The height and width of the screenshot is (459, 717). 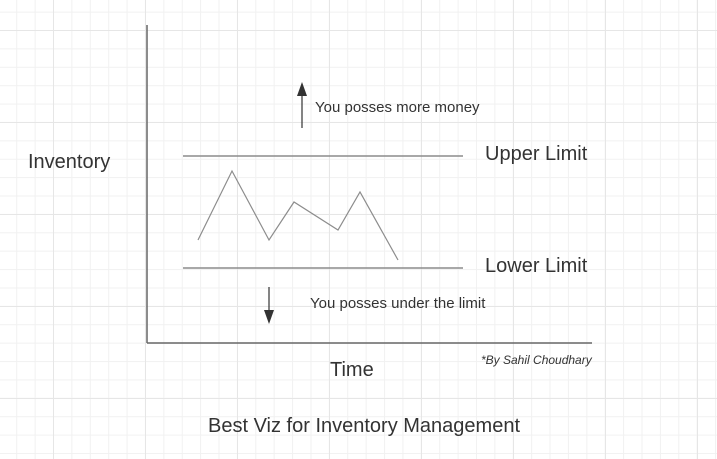 What do you see at coordinates (536, 154) in the screenshot?
I see `upper-limit-label: Upper Limit` at bounding box center [536, 154].